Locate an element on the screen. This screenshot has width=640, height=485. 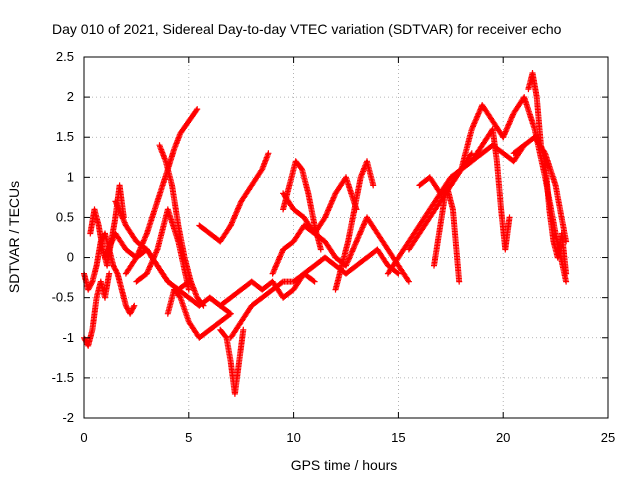
series-markers-arc8 is located at coordinates (181, 225).